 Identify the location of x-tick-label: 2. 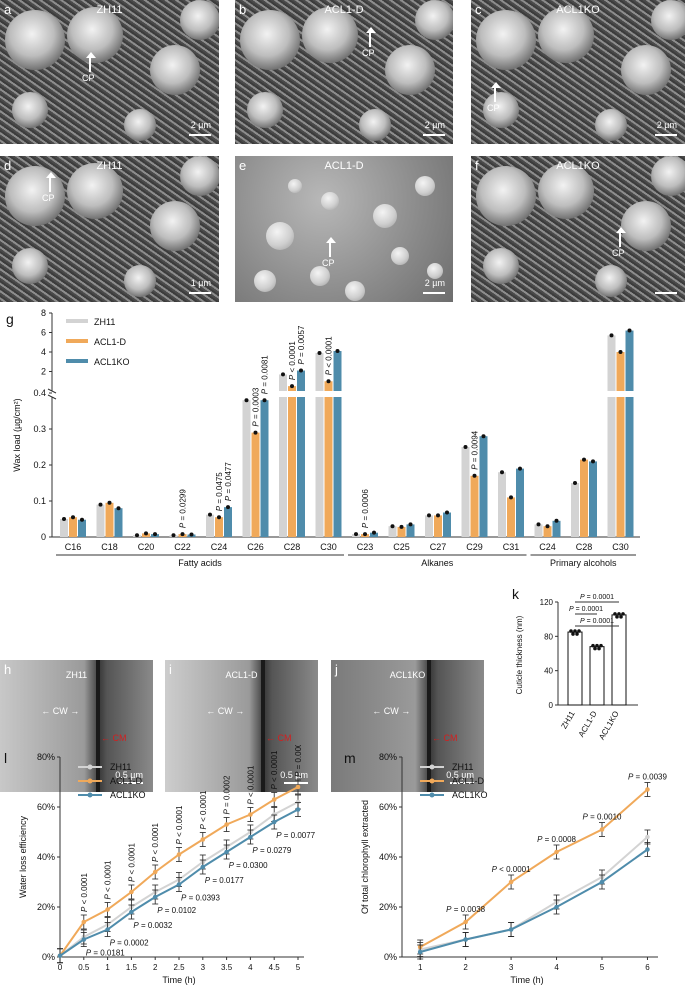
(465, 967).